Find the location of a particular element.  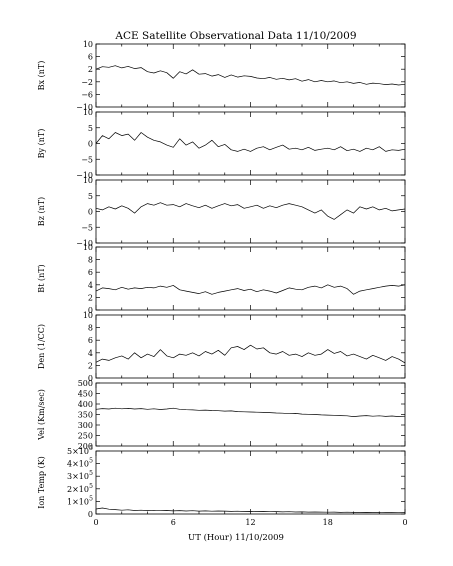

y-tick-label-bx: 6 is located at coordinates (90, 57).